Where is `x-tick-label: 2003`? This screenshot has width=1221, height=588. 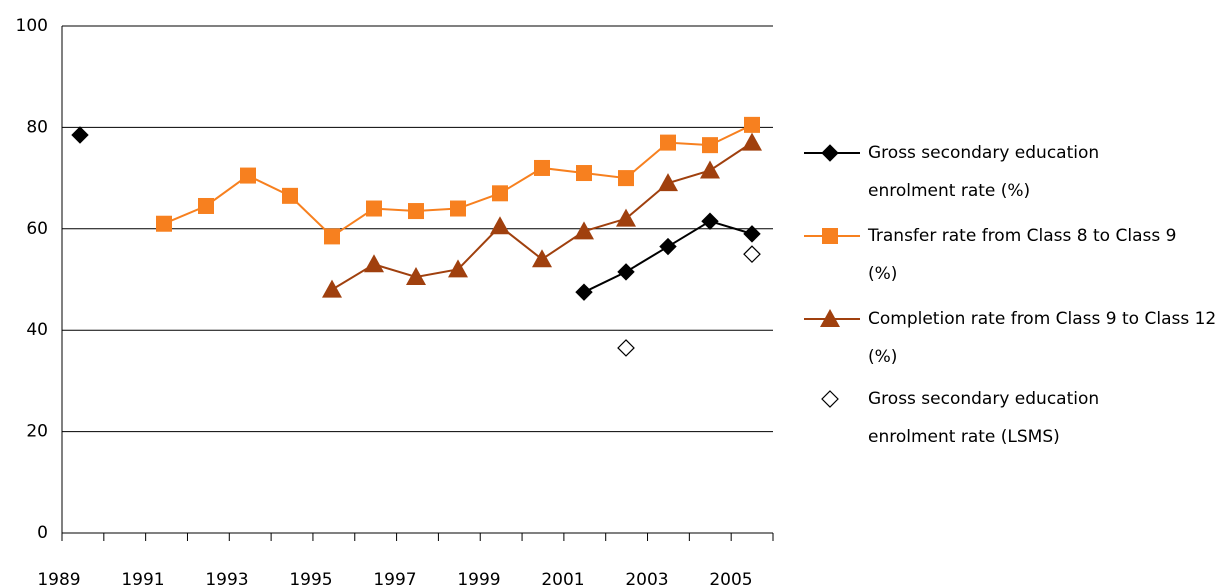
x-tick-label: 2003 is located at coordinates (646, 579).